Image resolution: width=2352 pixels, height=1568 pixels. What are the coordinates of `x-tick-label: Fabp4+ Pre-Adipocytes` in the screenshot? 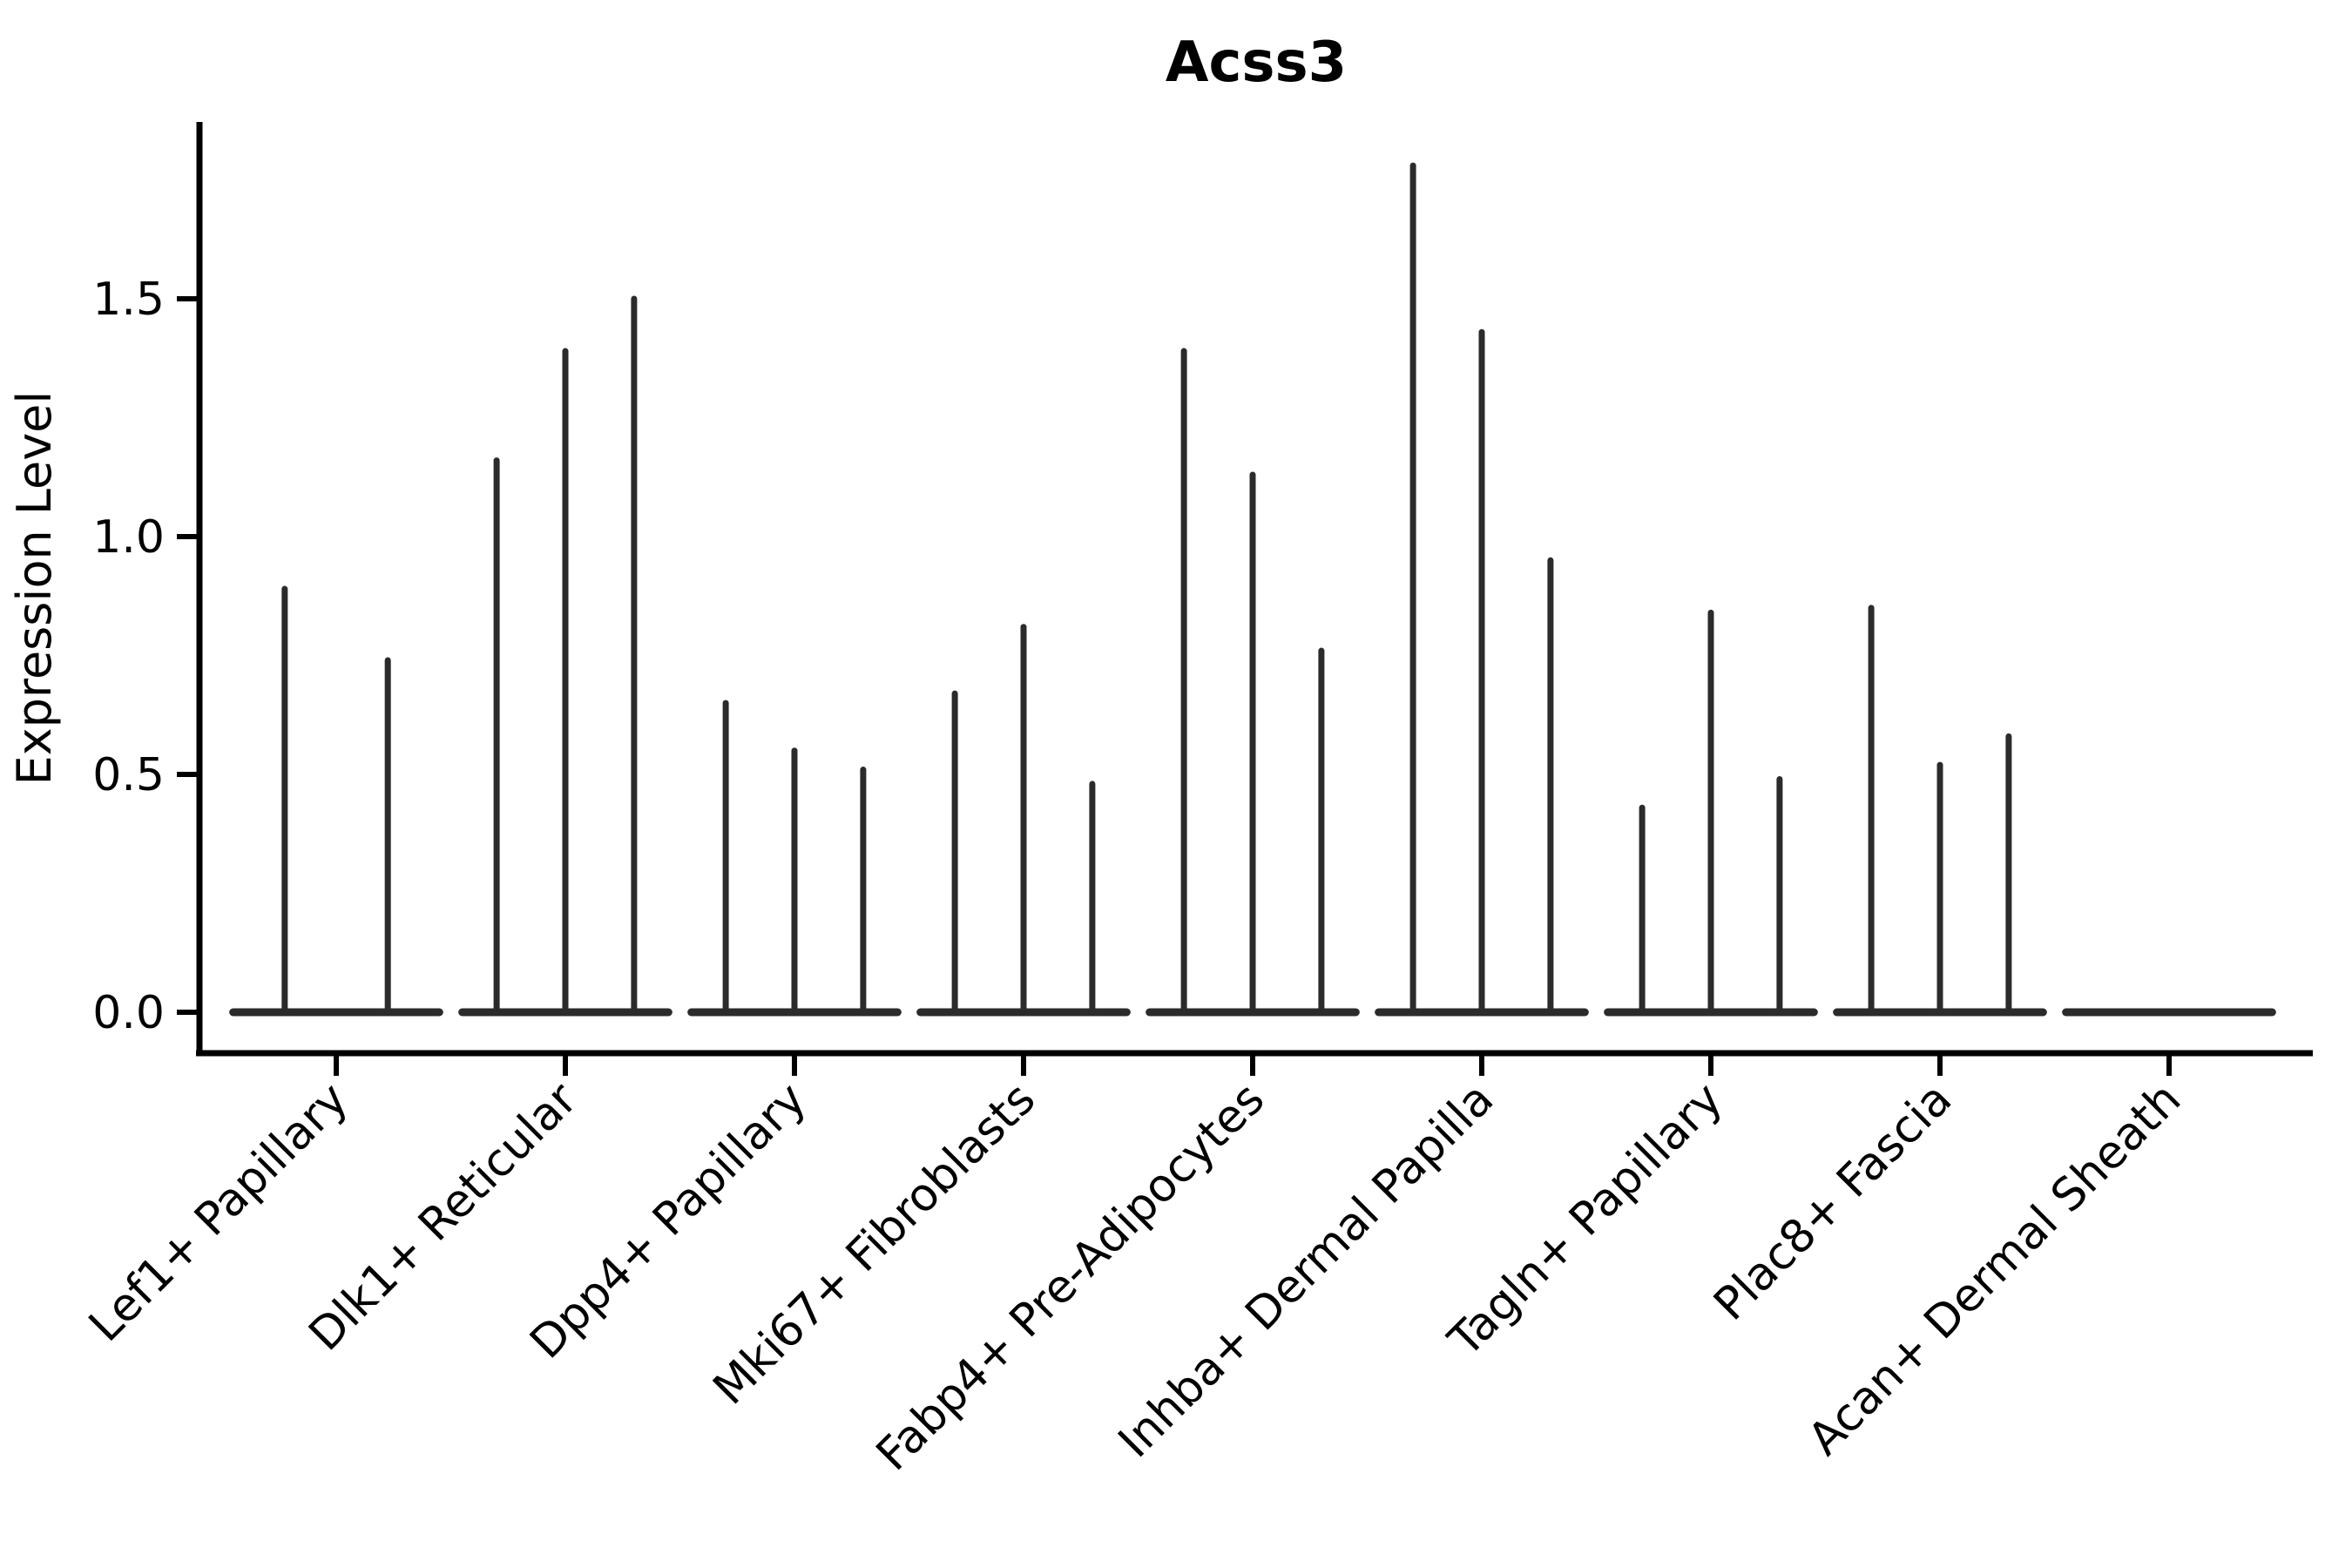 It's located at (1070, 1277).